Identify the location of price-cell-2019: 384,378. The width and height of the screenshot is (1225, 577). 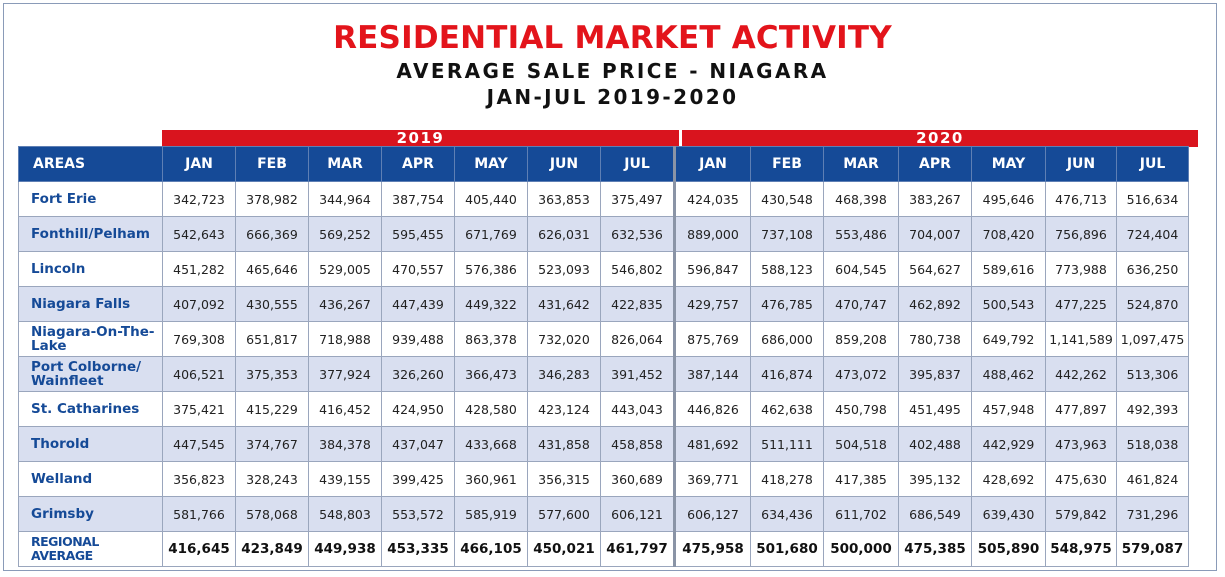
(345, 444).